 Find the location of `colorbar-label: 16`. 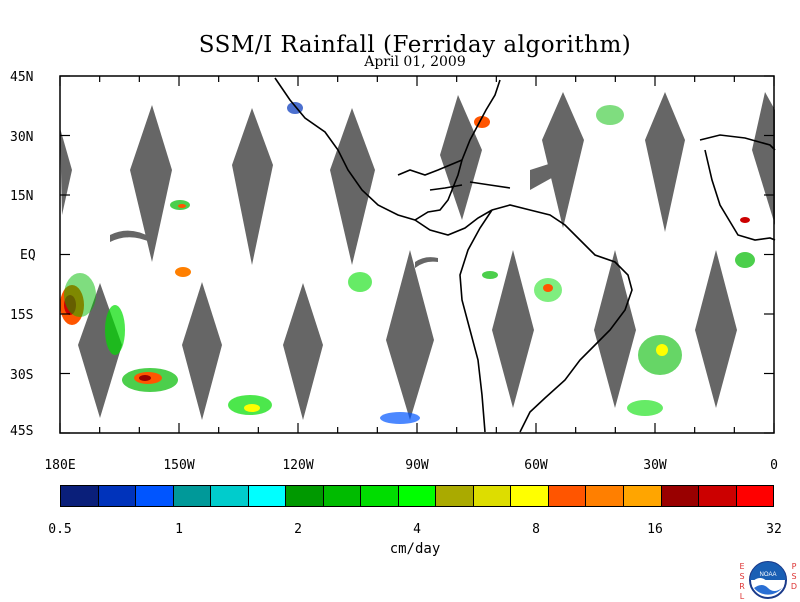

colorbar-label: 16 is located at coordinates (655, 529).